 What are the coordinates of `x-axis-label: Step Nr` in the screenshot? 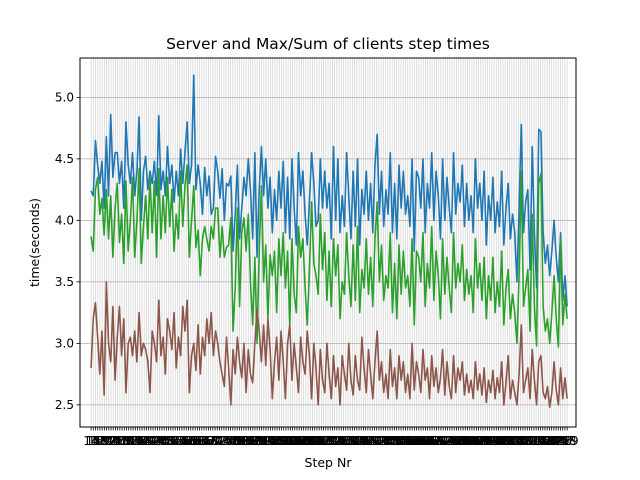 It's located at (329, 462).